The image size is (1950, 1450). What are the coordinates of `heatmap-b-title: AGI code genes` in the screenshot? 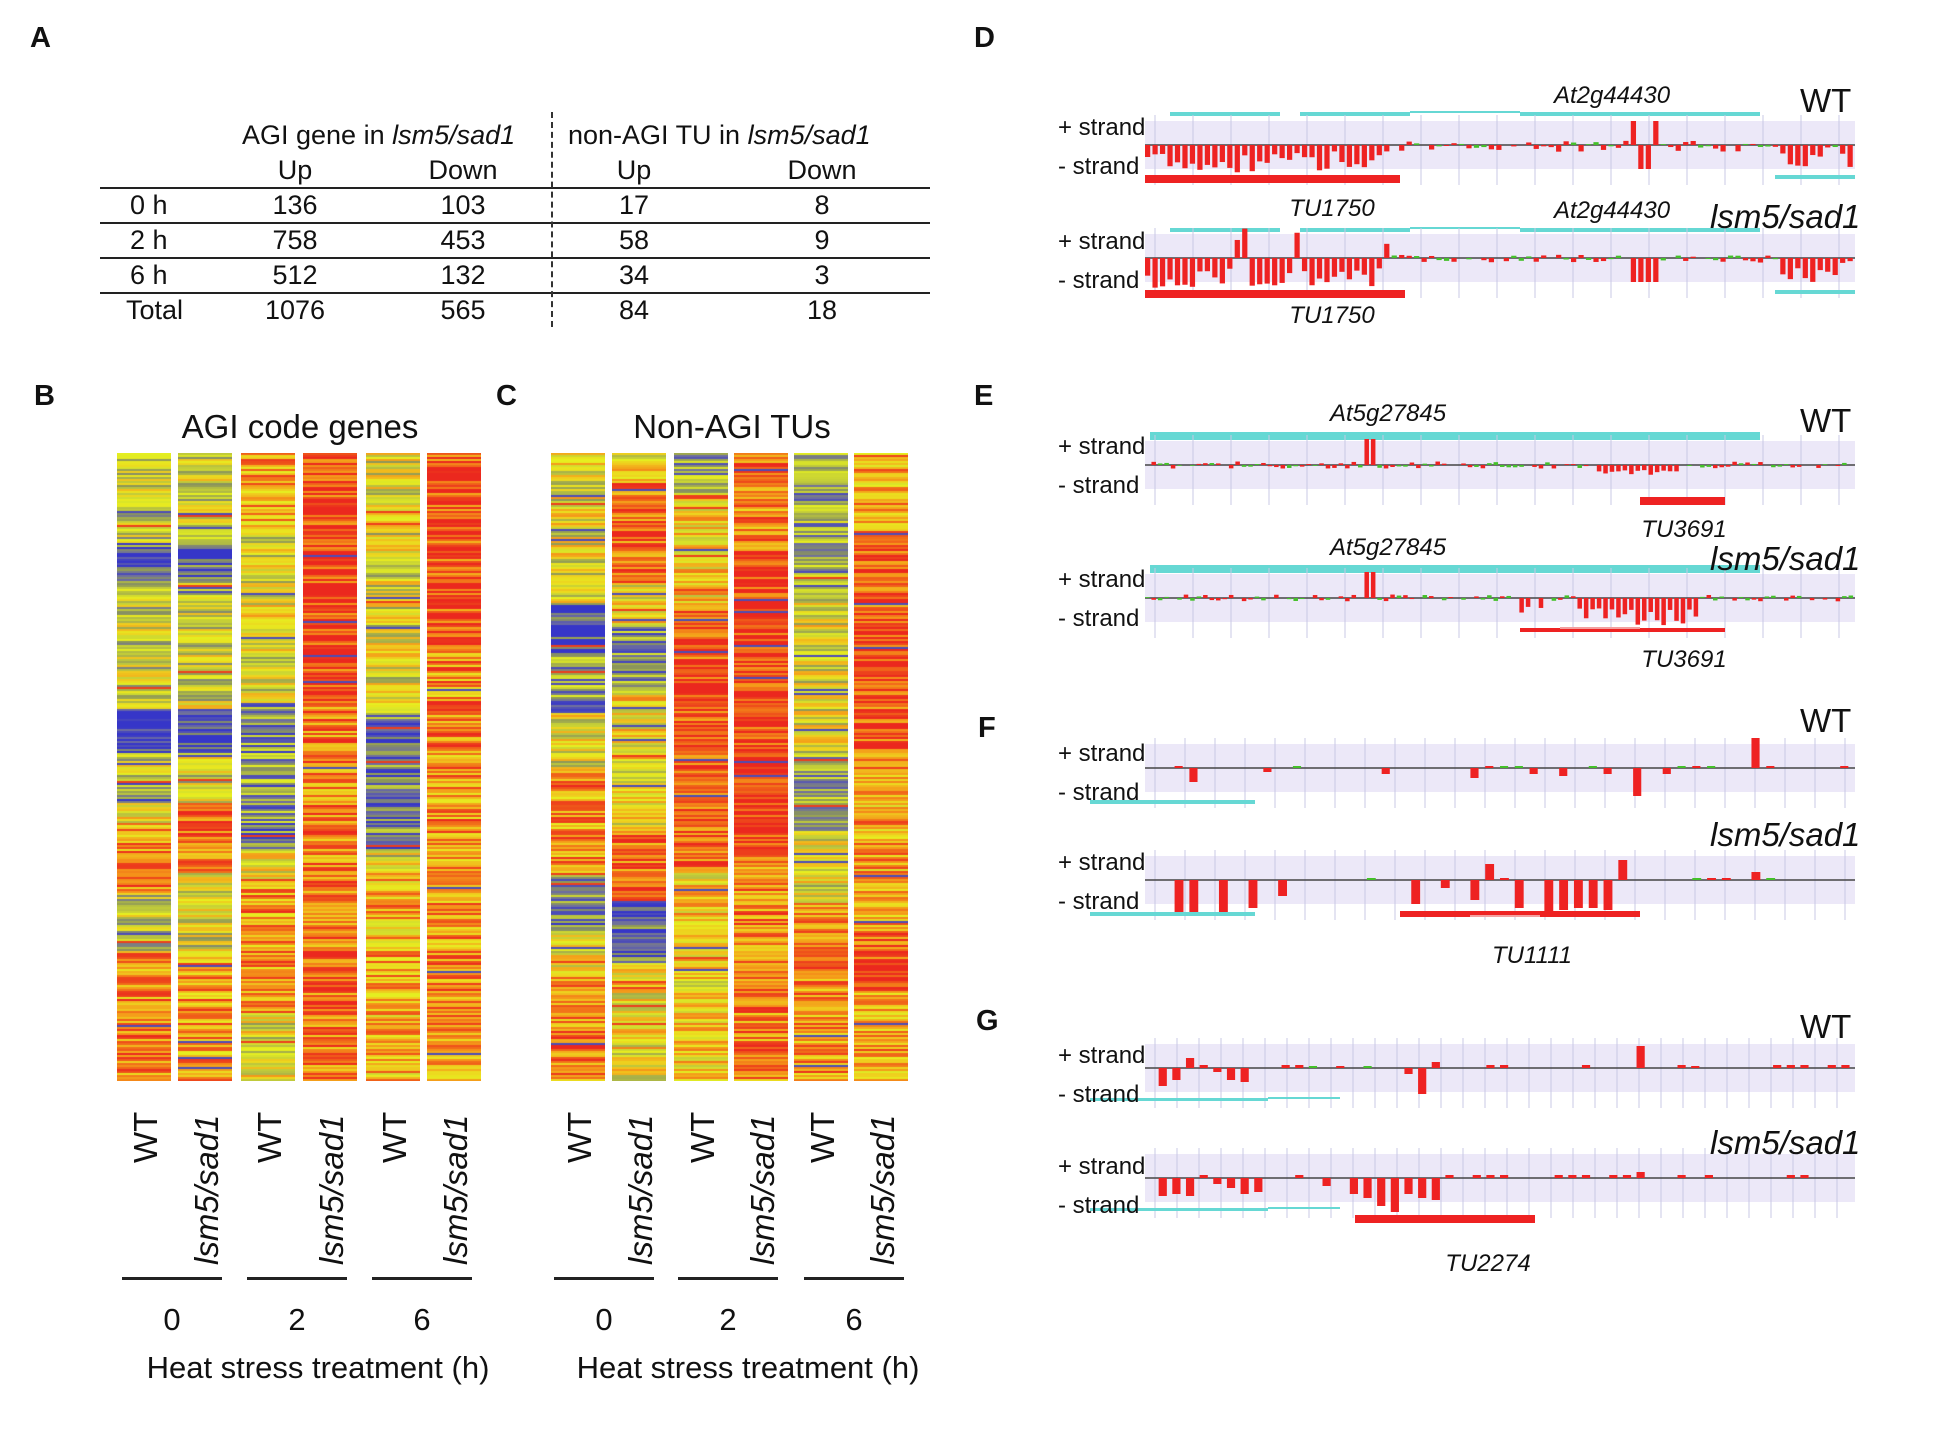 It's located at (300, 426).